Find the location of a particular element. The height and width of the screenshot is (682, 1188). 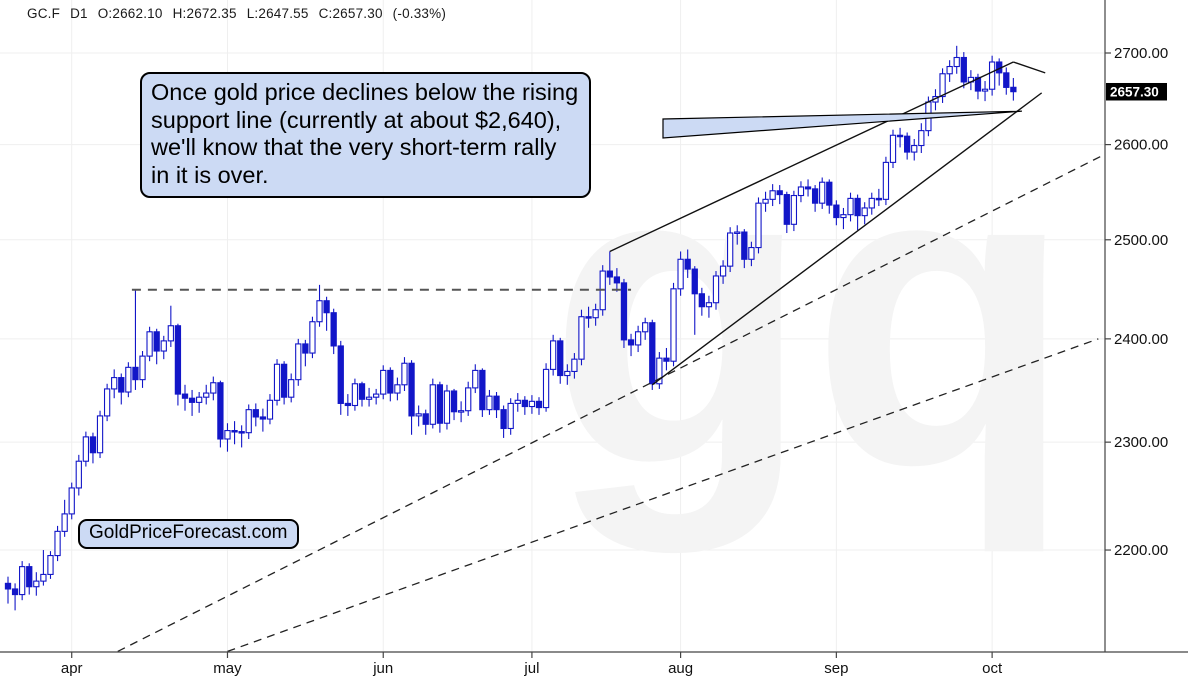

svg-text: 2200.00 is located at coordinates (1141, 550).